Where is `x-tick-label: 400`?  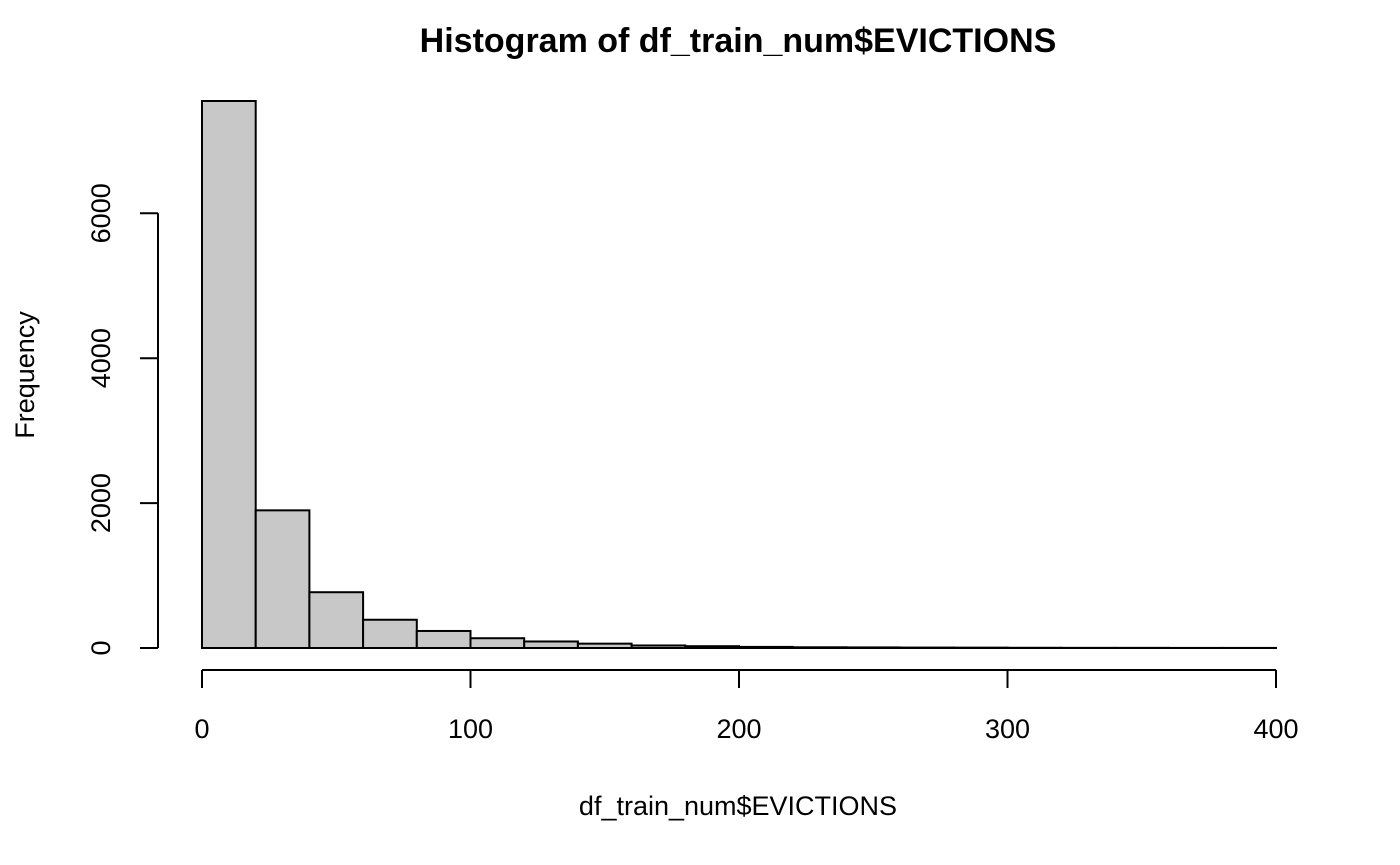
x-tick-label: 400 is located at coordinates (1275, 729).